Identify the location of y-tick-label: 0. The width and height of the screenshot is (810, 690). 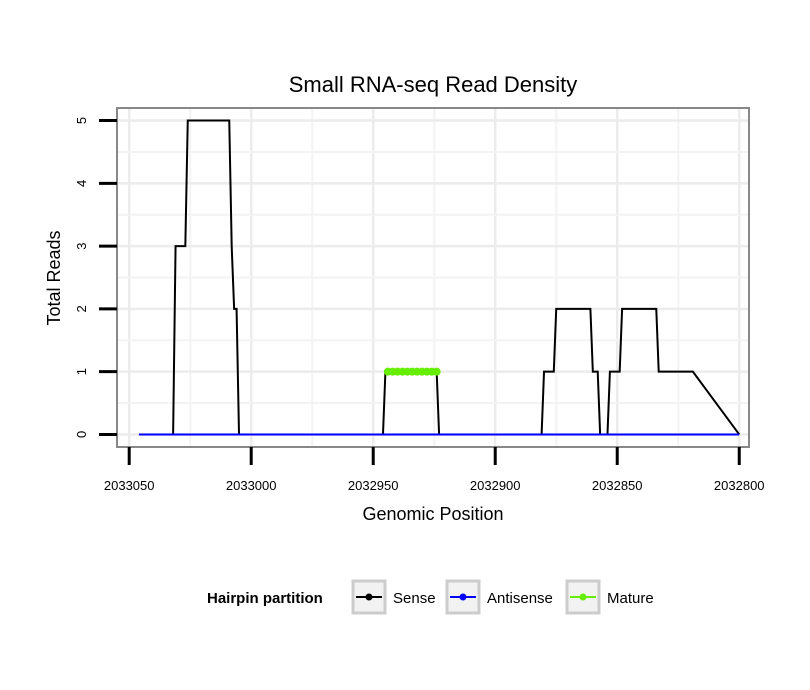
(81, 434).